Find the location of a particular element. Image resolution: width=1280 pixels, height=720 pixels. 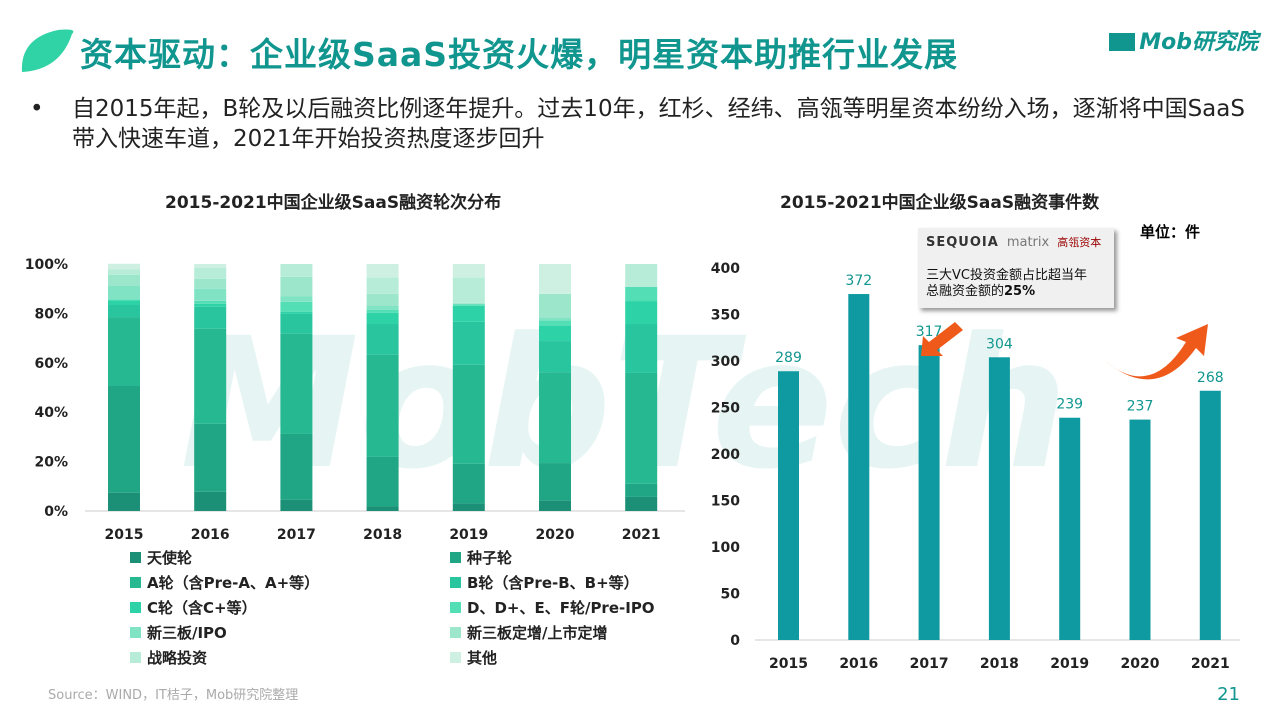

left-chart-title: 2015-2021中国企业级SaaS融资轮次分布 is located at coordinates (333, 203).